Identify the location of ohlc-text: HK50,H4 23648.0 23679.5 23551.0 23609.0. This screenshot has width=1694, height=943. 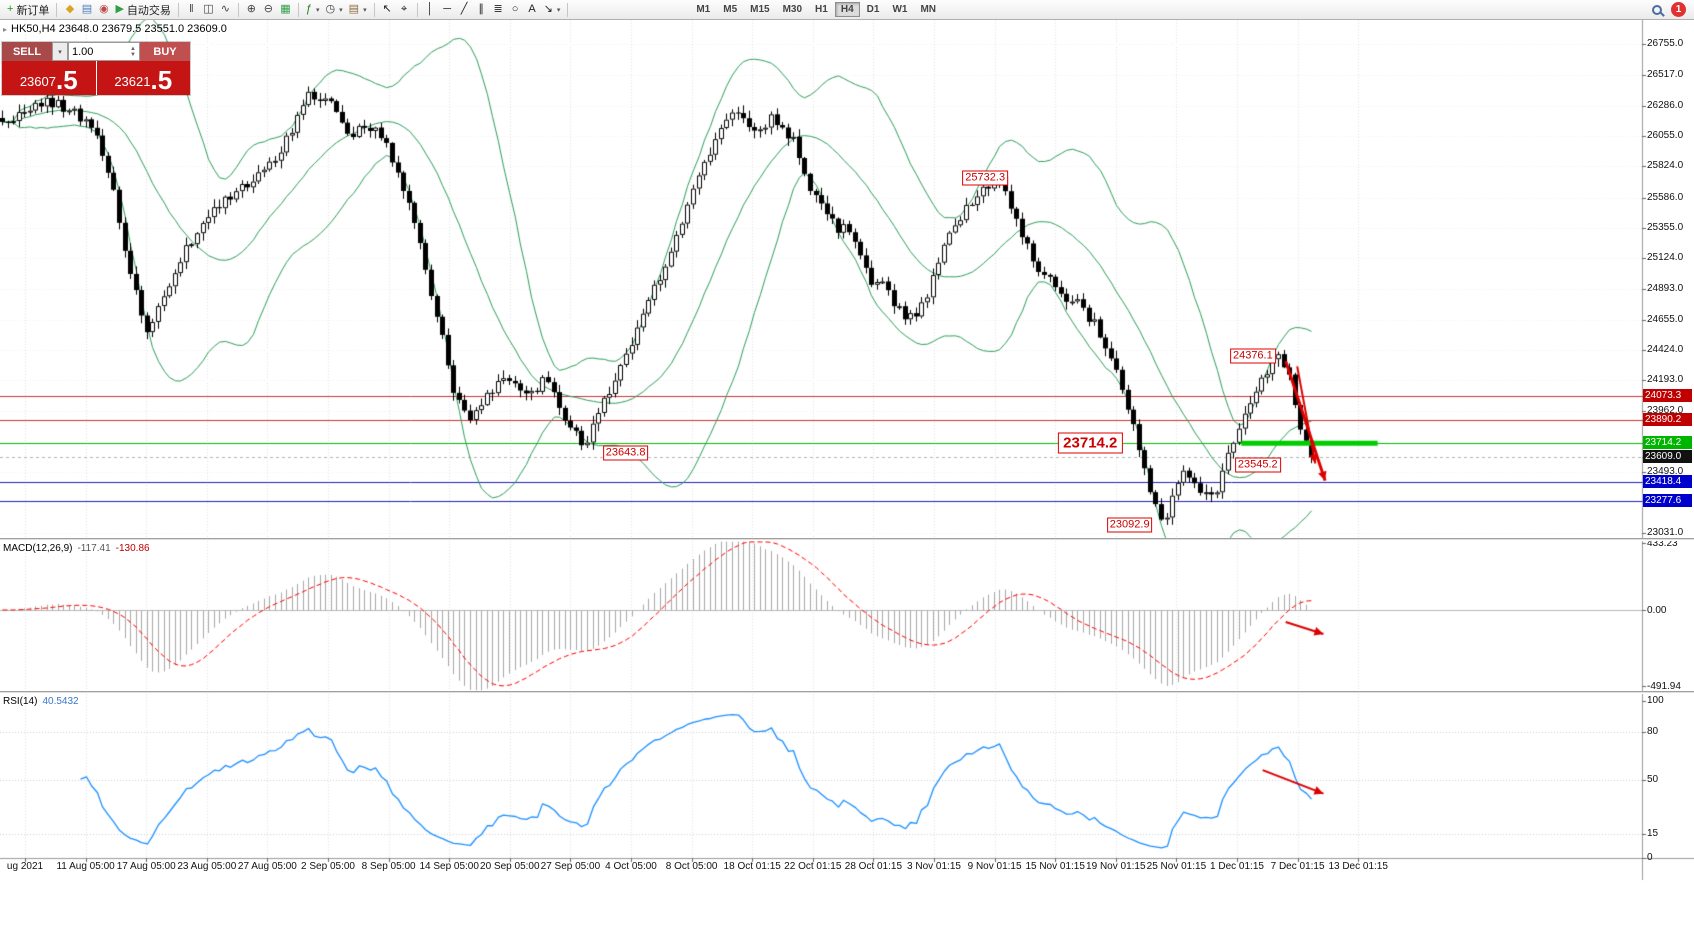
(119, 29).